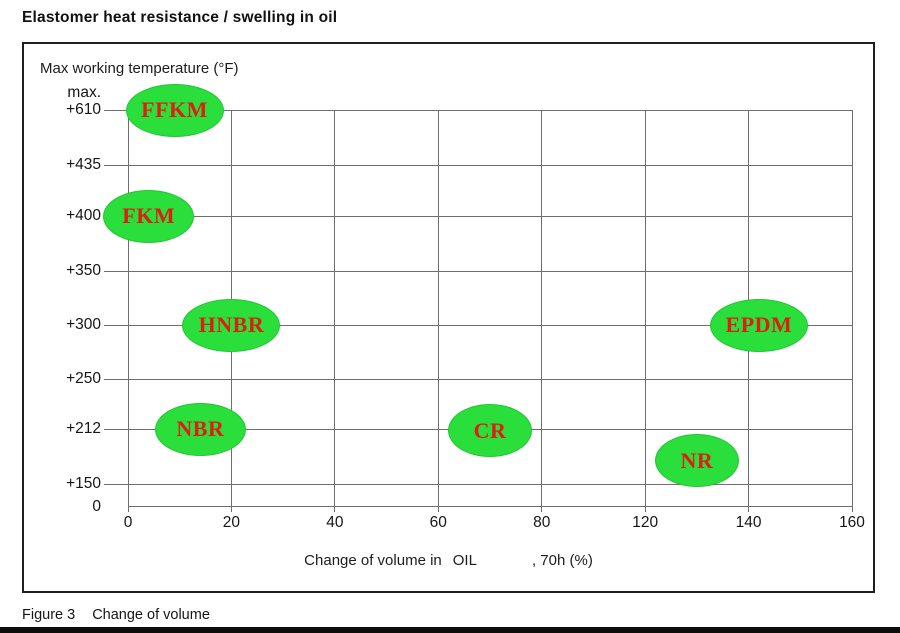  I want to click on x-tick-label: 60, so click(438, 522).